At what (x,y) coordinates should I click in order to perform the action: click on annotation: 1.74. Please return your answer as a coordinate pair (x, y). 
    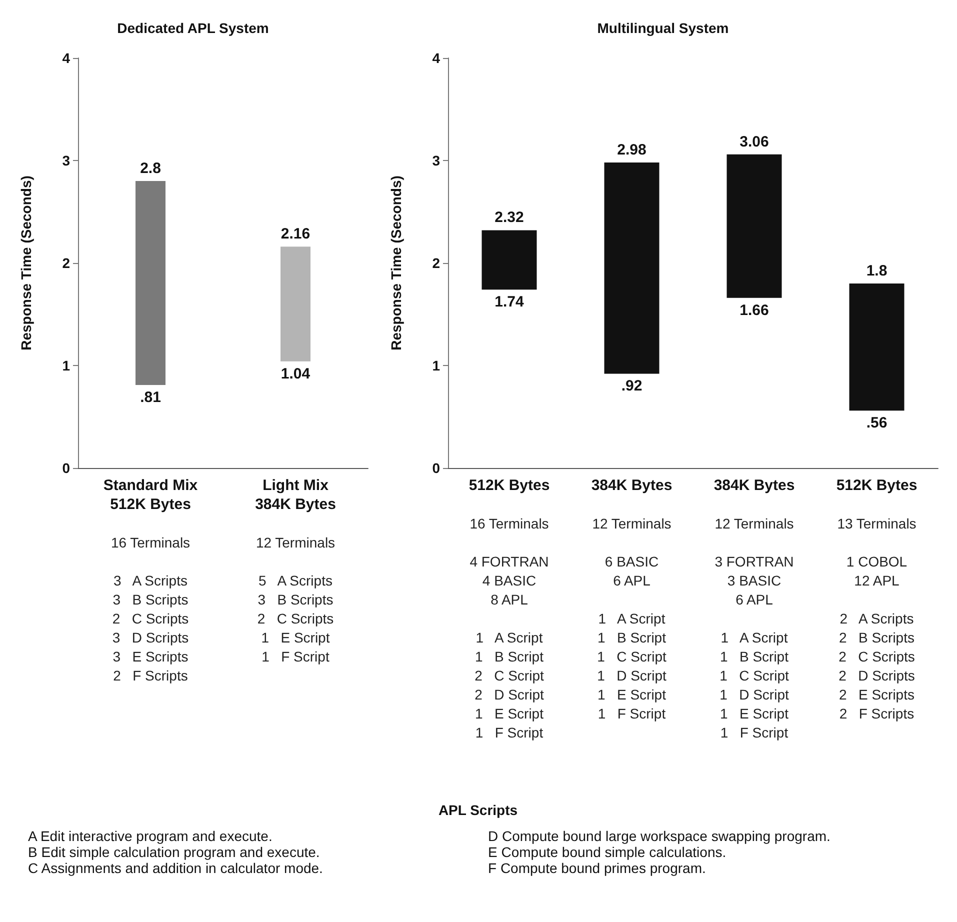
    Looking at the image, I should click on (509, 302).